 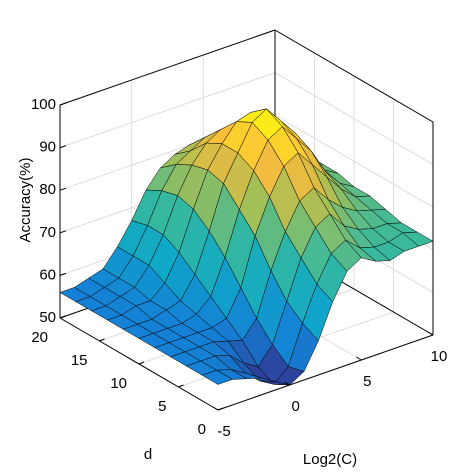 What do you see at coordinates (118, 383) in the screenshot?
I see `y-tick-label: 10` at bounding box center [118, 383].